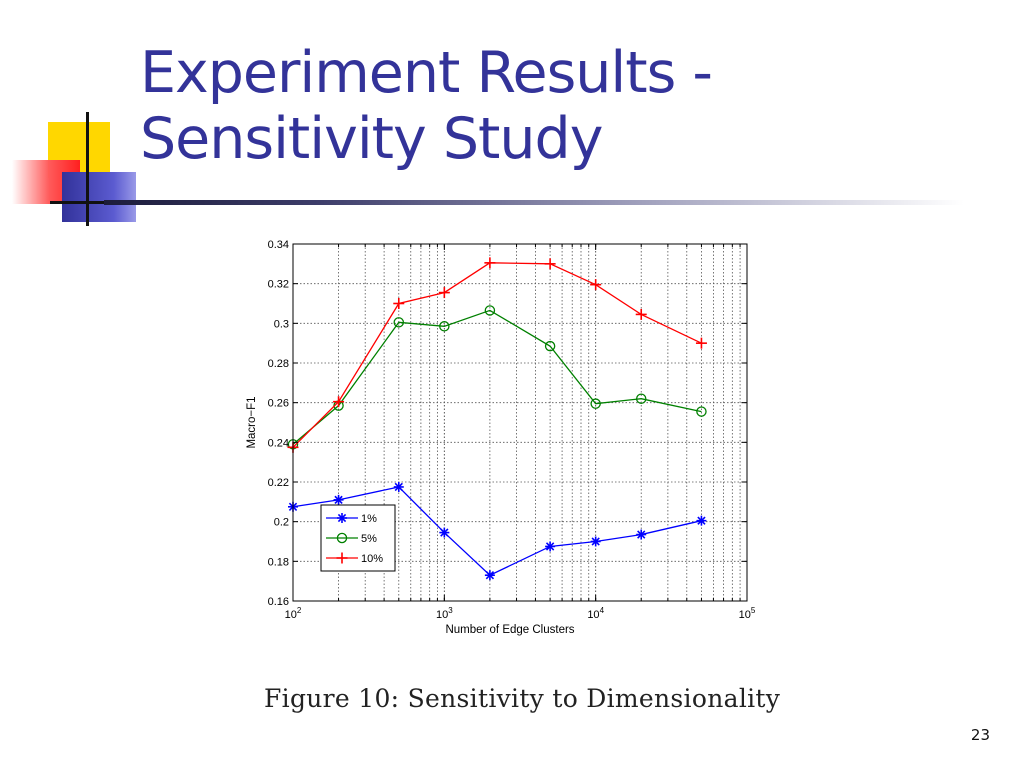 The width and height of the screenshot is (1024, 768). I want to click on slide-title: Experiment Results - Sensitivity Study, so click(570, 106).